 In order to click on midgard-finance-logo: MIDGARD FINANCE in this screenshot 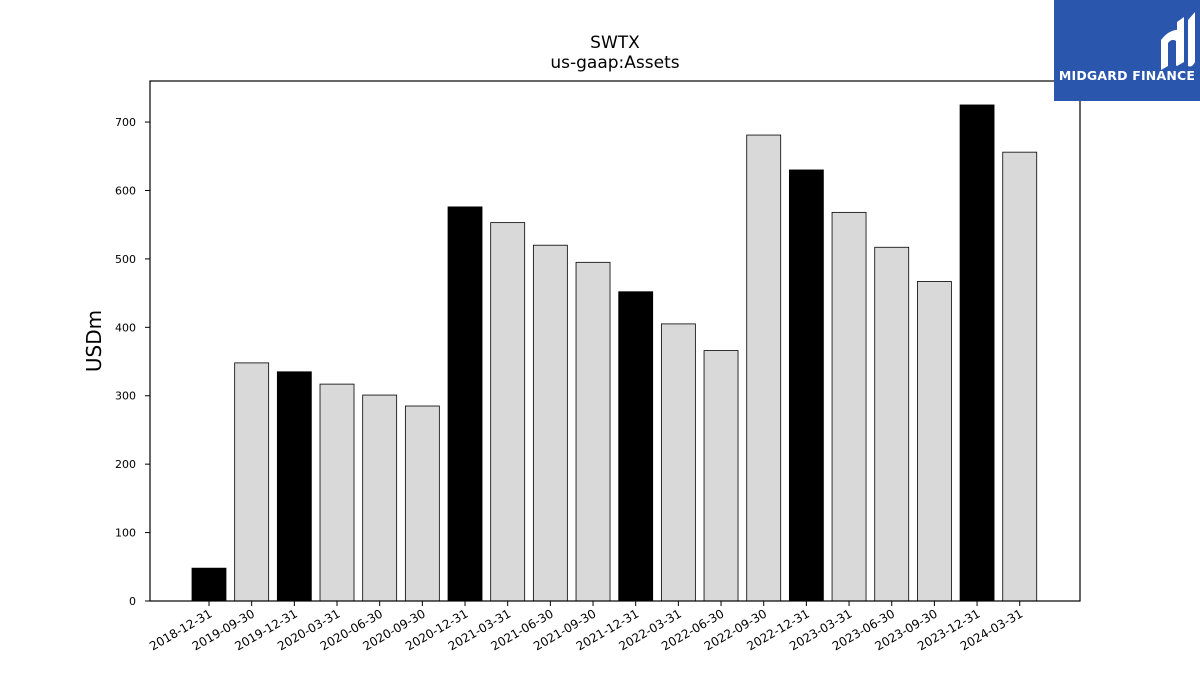, I will do `click(1127, 50)`.